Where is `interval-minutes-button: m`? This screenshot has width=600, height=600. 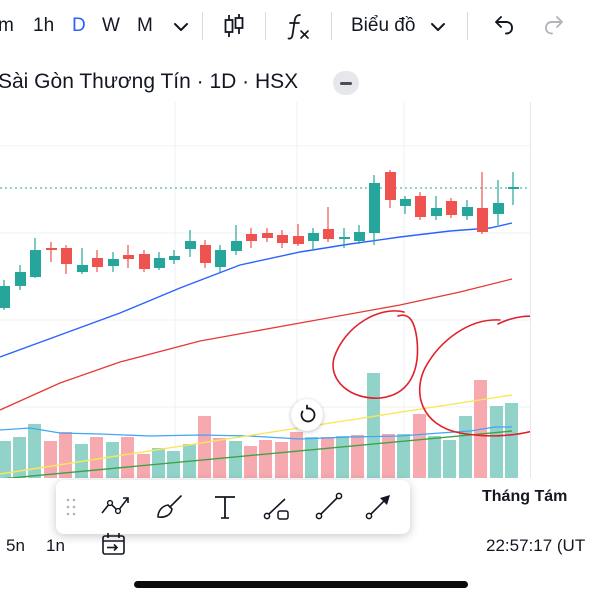 interval-minutes-button: m is located at coordinates (7, 25).